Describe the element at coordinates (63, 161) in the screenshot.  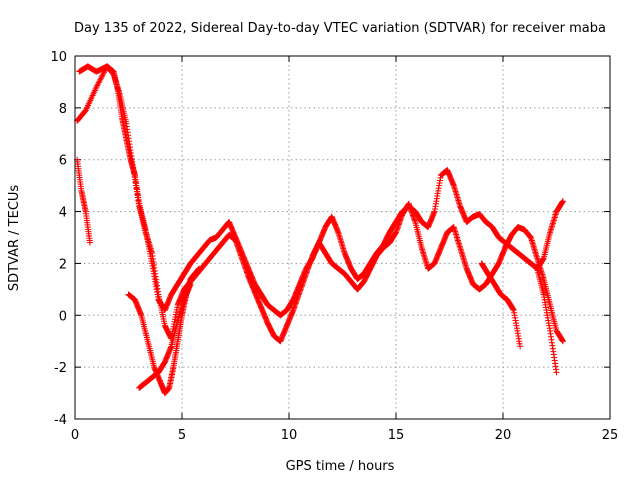
I see `y-tick-label: 6` at that location.